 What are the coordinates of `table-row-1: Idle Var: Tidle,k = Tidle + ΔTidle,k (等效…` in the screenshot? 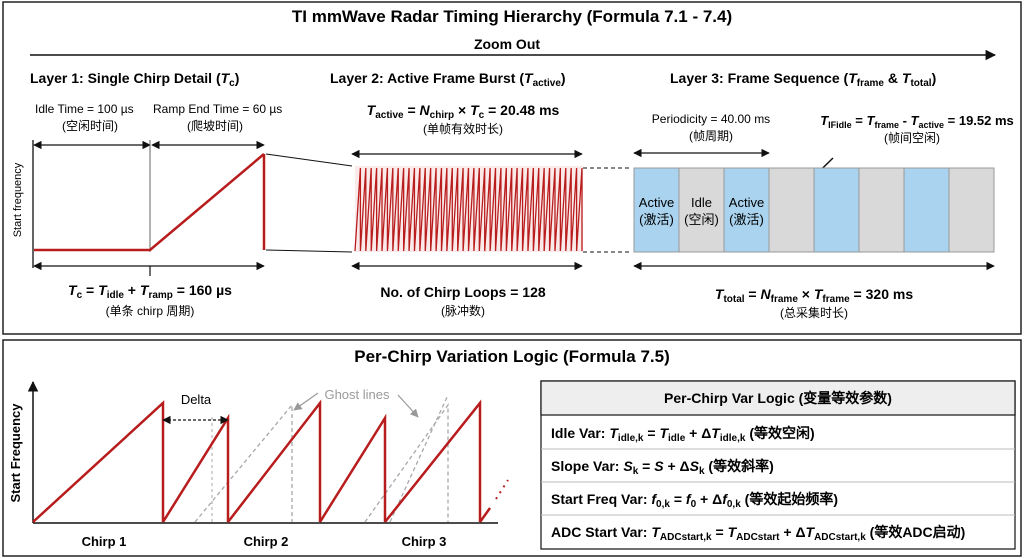 It's located at (683, 434).